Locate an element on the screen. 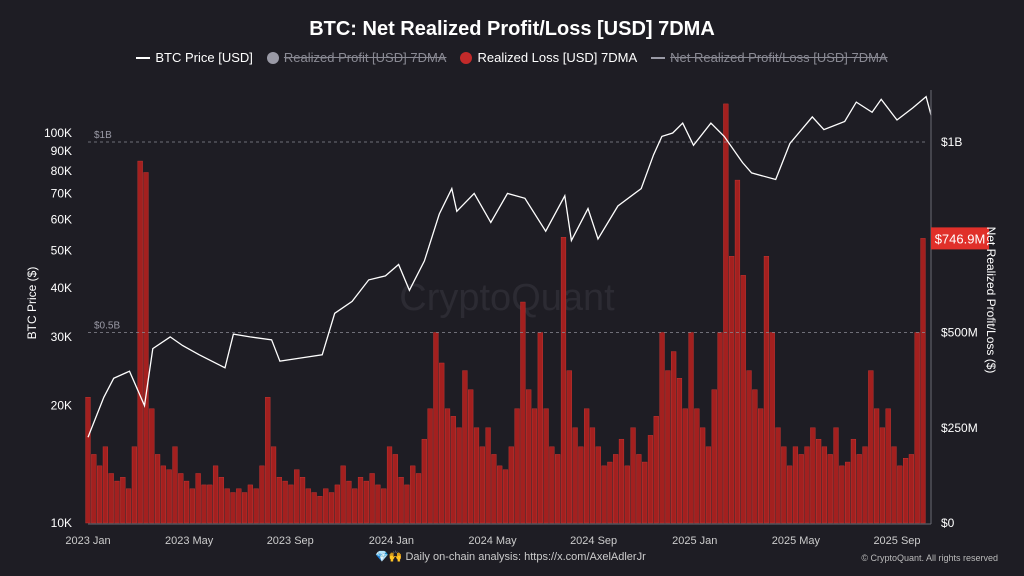 This screenshot has width=1024, height=576. y-axis-left-label: BTC Price ($) is located at coordinates (32, 303).